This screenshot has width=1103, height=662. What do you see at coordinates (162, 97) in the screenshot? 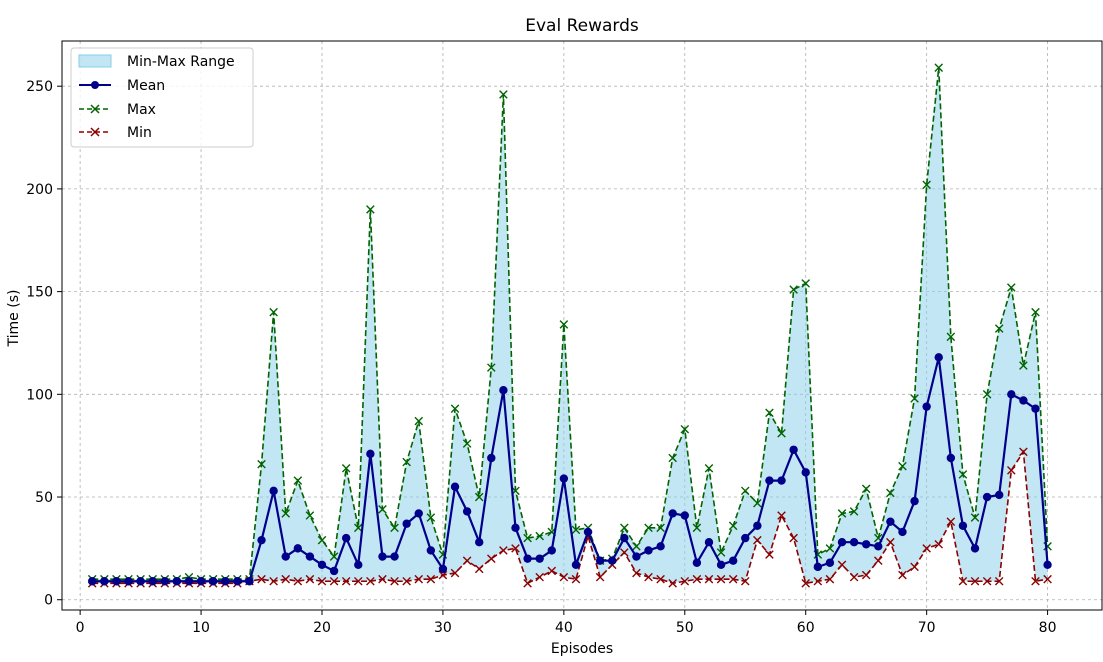
I see `legend-box` at bounding box center [162, 97].